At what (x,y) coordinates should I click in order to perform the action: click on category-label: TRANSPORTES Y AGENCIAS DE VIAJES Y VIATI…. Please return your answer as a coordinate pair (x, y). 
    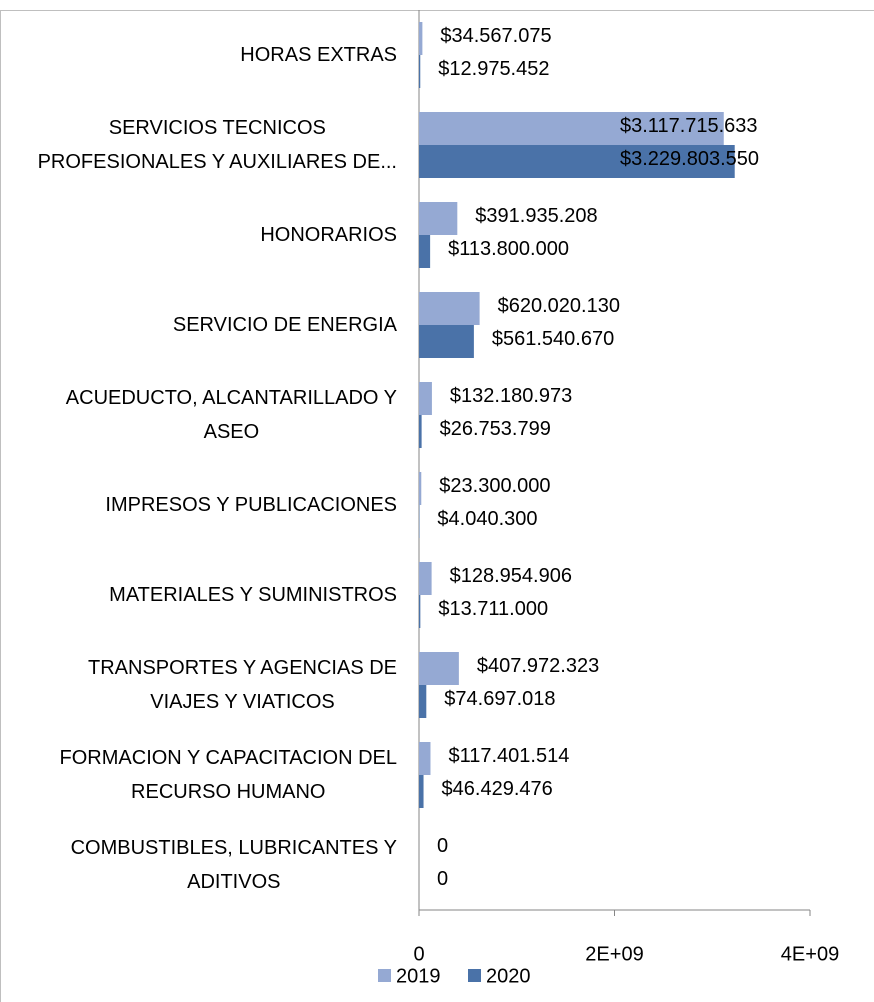
    Looking at the image, I should click on (242, 685).